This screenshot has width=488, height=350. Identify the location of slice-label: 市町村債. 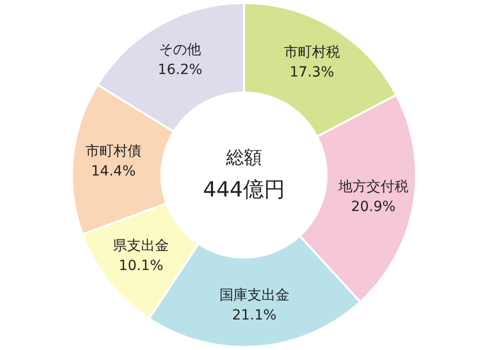
(113, 151).